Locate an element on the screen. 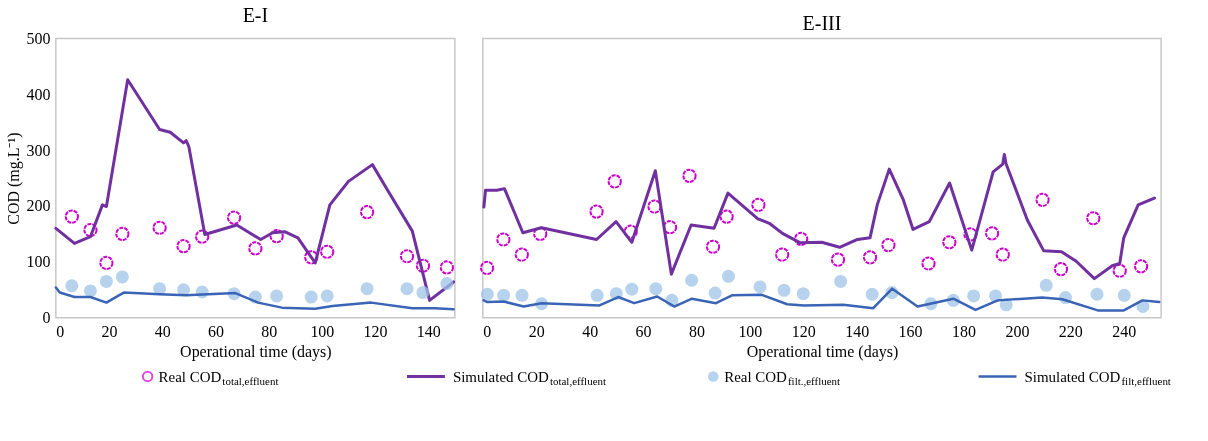  x-tick-label: 200 is located at coordinates (1017, 332).